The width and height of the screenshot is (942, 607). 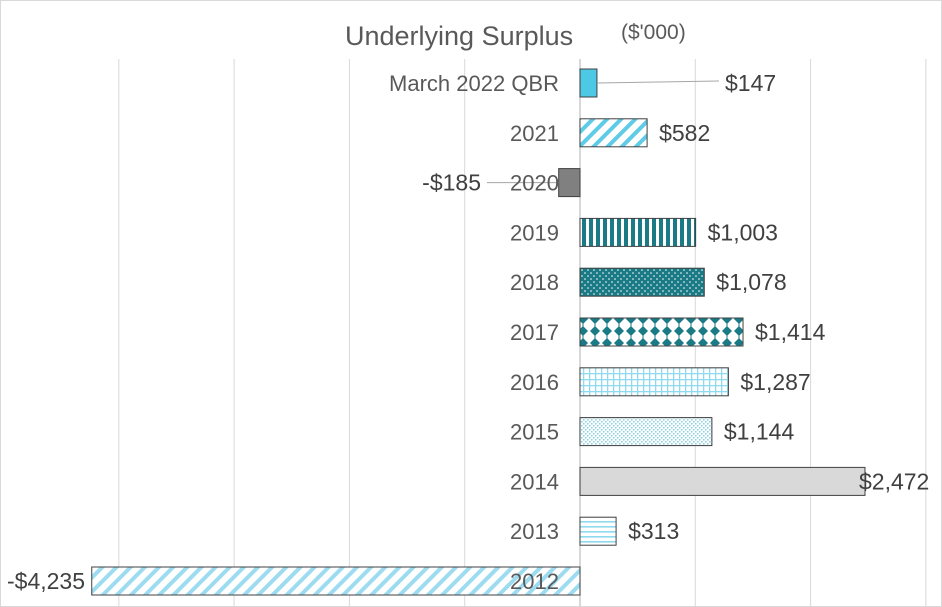 I want to click on value-label: $1,414, so click(x=790, y=332).